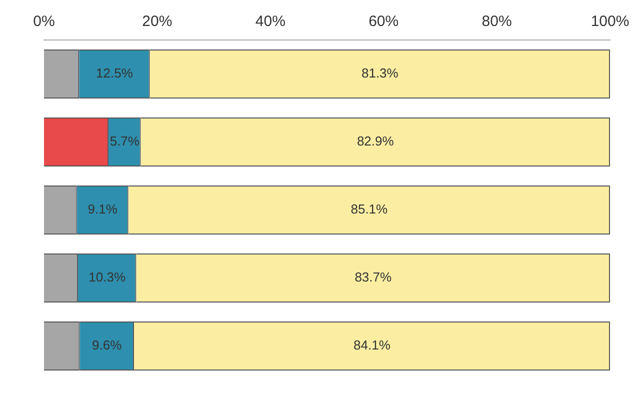 The image size is (640, 400). I want to click on x-tick-label: 60%, so click(383, 21).